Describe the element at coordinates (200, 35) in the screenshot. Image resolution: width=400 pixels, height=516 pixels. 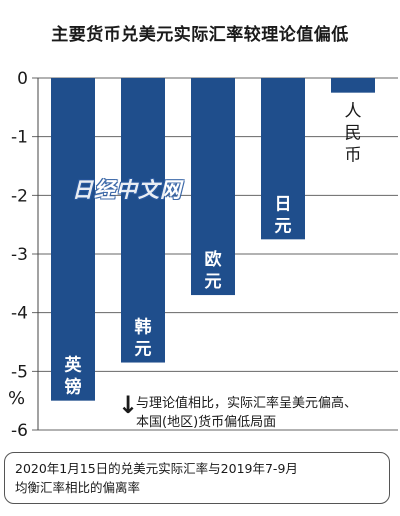
I see `chart-title: 主要货币兑美元实际汇率较理论值偏低` at that location.